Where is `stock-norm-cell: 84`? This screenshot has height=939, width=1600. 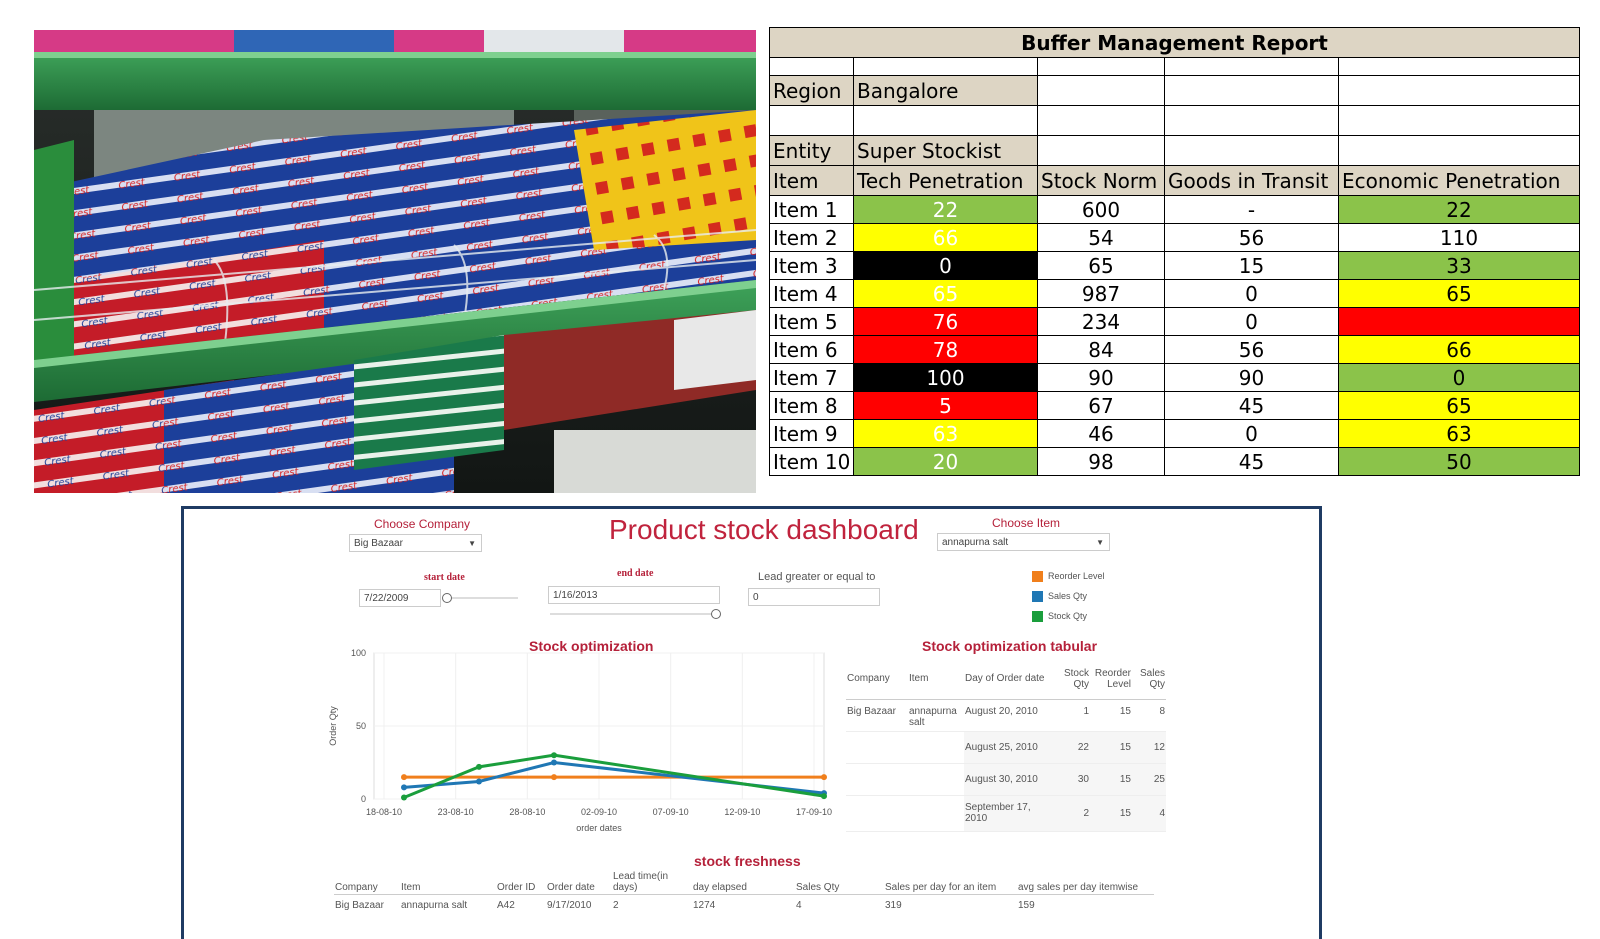
stock-norm-cell: 84 is located at coordinates (1101, 349).